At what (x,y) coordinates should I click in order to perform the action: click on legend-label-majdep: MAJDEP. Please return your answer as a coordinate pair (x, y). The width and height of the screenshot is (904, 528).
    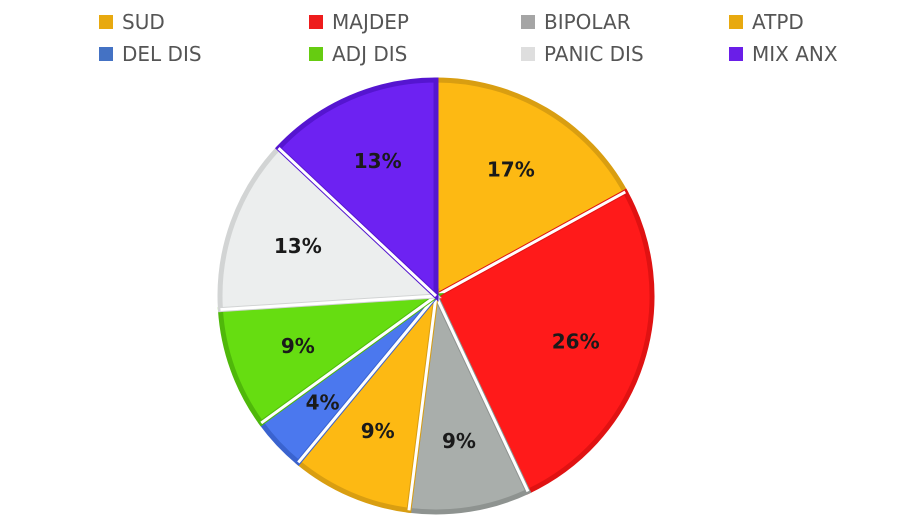
    Looking at the image, I should click on (370, 22).